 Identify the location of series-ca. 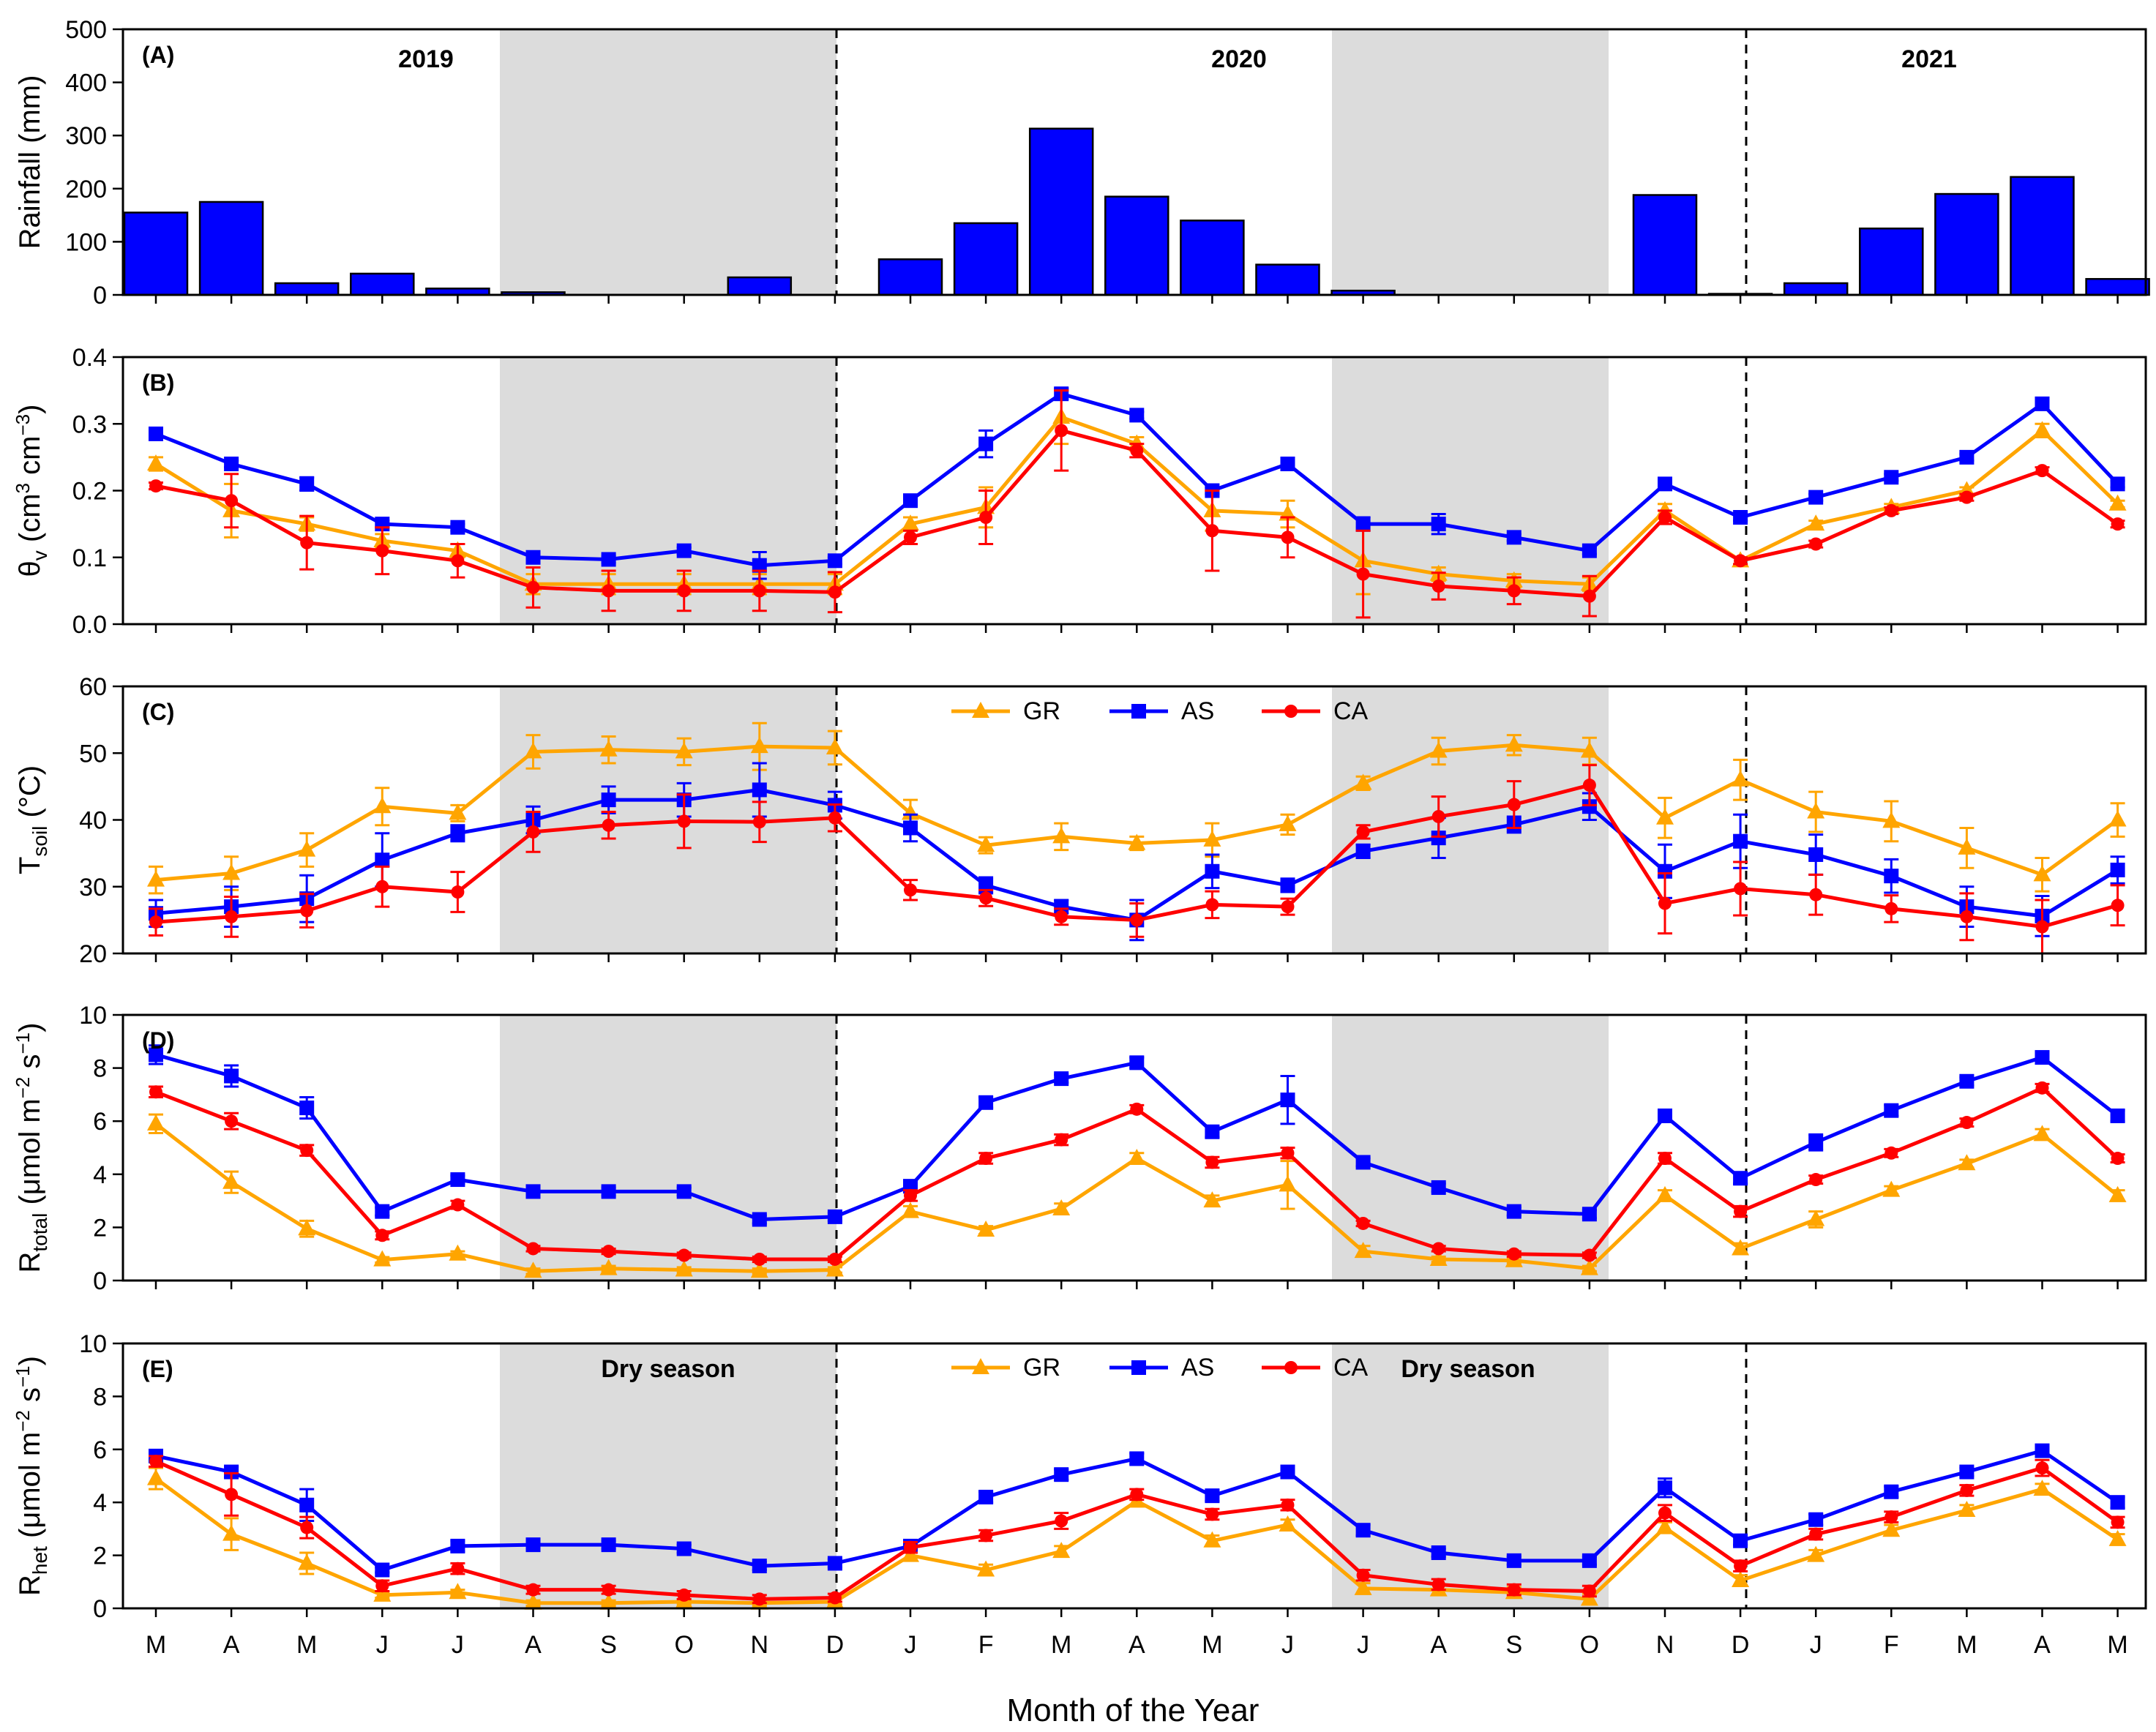
(1137, 1530).